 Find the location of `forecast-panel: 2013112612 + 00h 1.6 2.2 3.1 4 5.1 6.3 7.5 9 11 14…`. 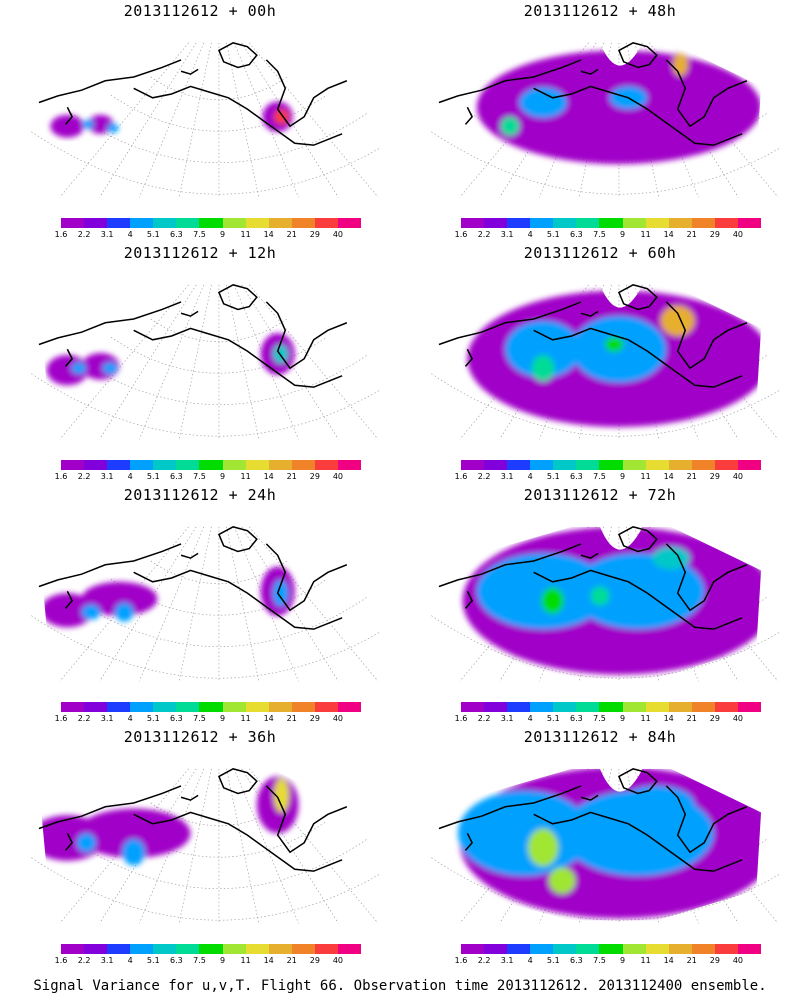

forecast-panel: 2013112612 + 00h 1.6 2.2 3.1 4 5.1 6.3 7.5 9 11 14… is located at coordinates (200, 121).